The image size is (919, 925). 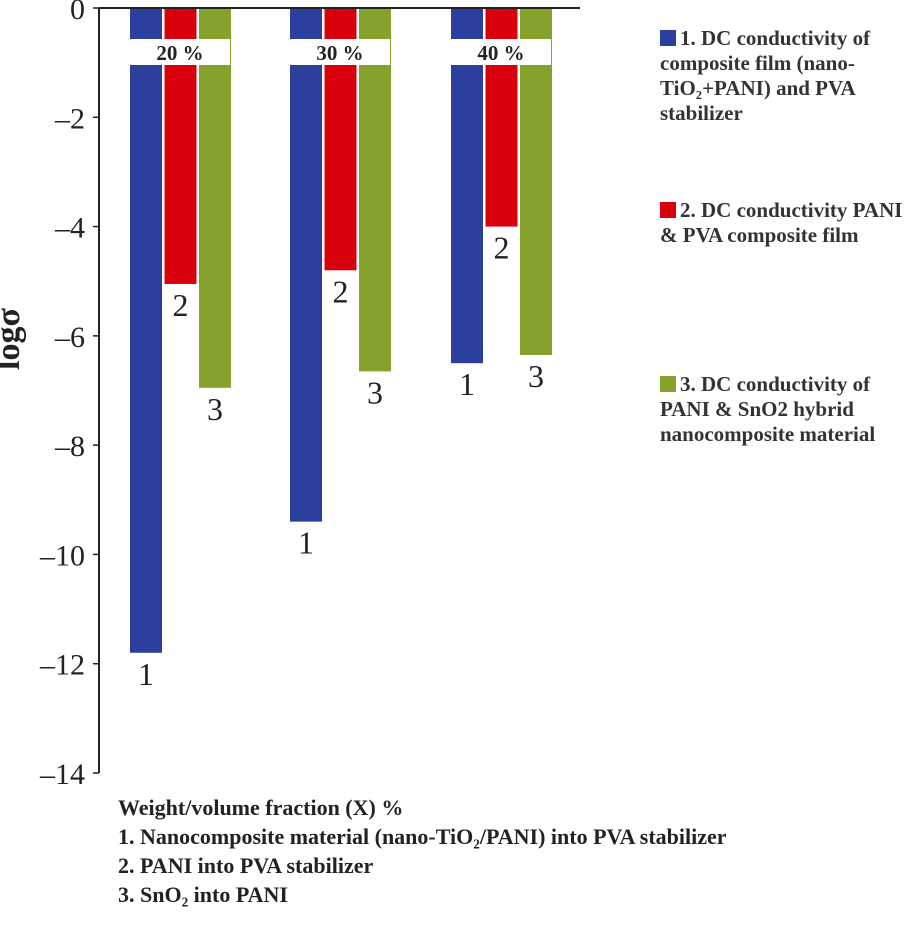 I want to click on y-tick-label: –14, so click(x=62, y=774).